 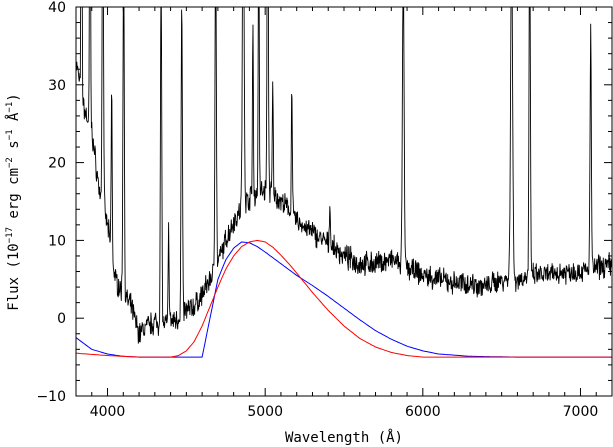 What do you see at coordinates (61, 319) in the screenshot?
I see `y-tick-label: 0` at bounding box center [61, 319].